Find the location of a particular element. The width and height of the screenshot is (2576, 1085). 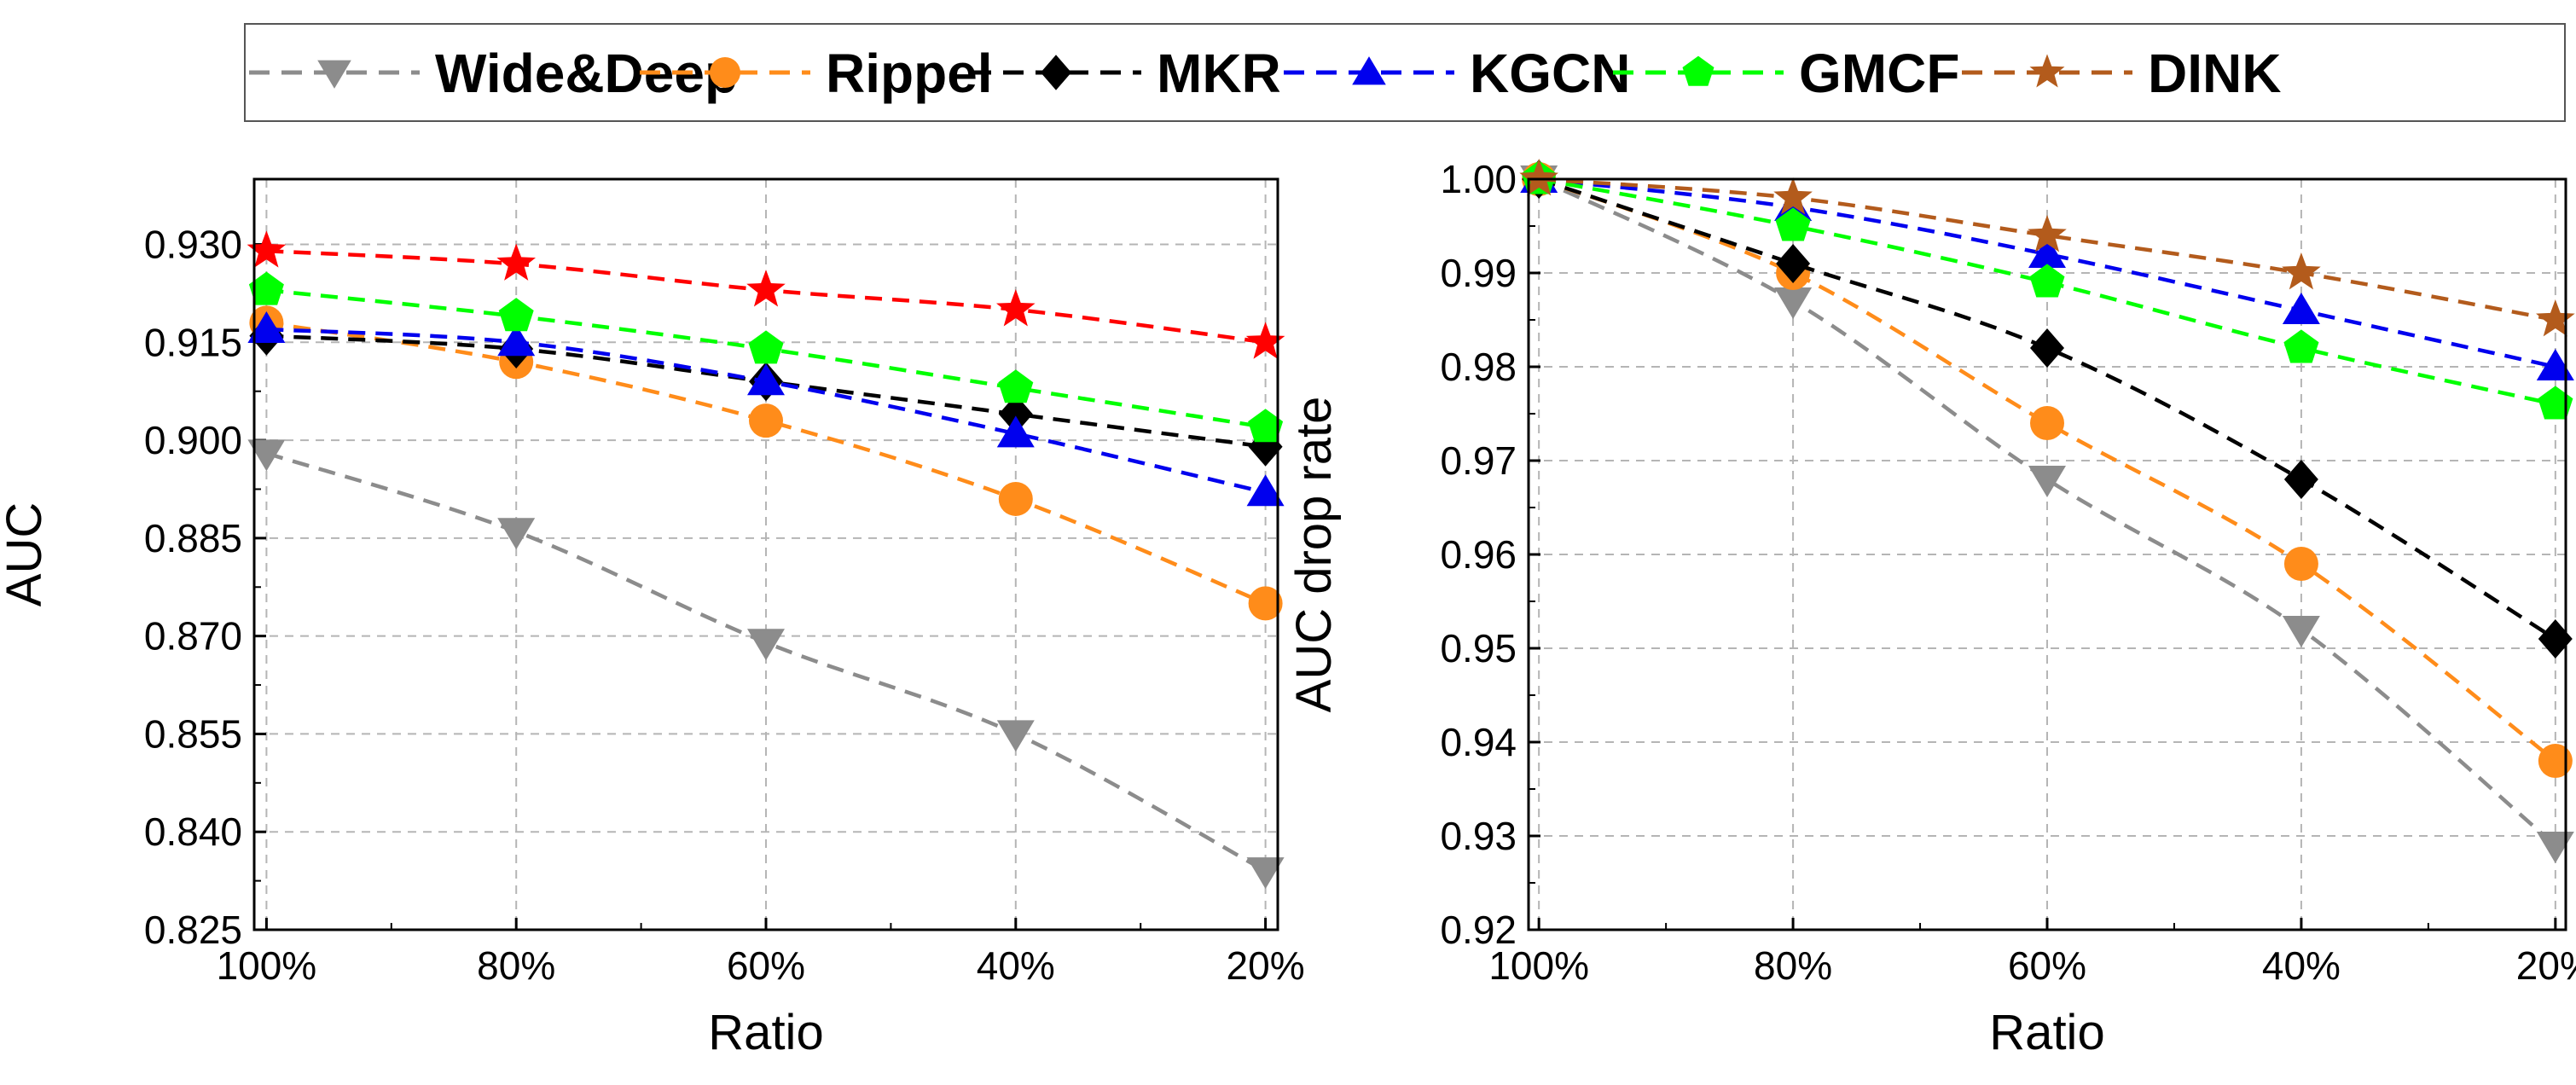

legend-item-mkr: MKR is located at coordinates (1126, 73).